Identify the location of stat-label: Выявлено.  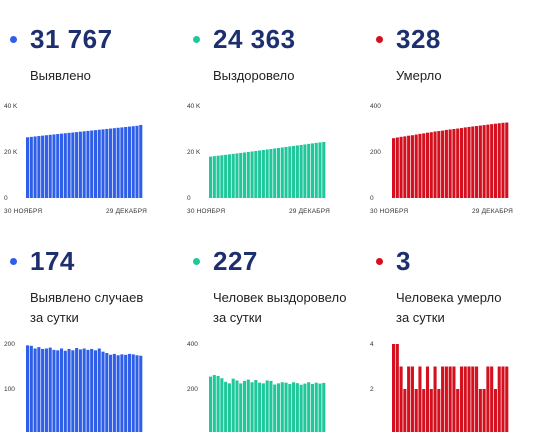
(60, 76).